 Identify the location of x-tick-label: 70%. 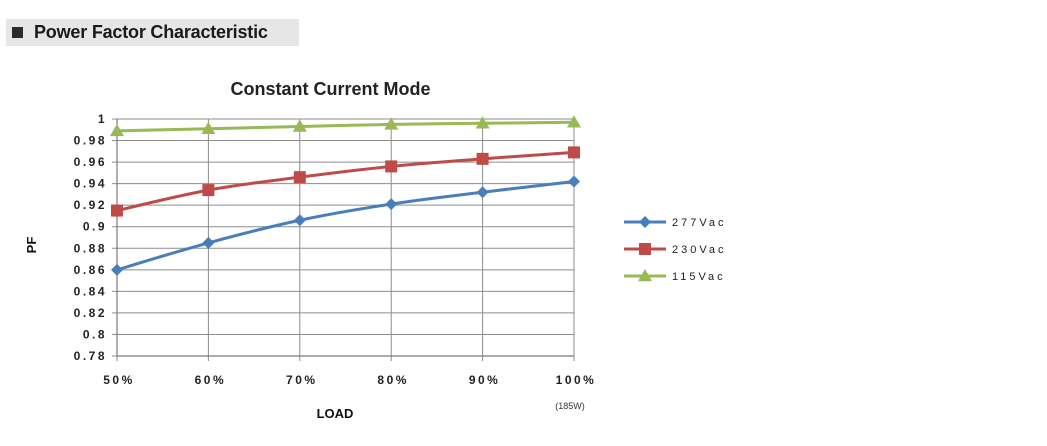
(302, 380).